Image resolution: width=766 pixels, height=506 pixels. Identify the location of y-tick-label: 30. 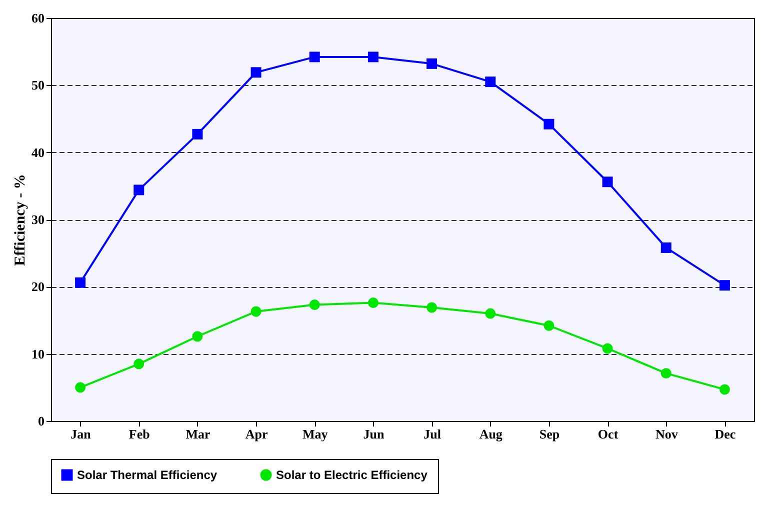
(38, 219).